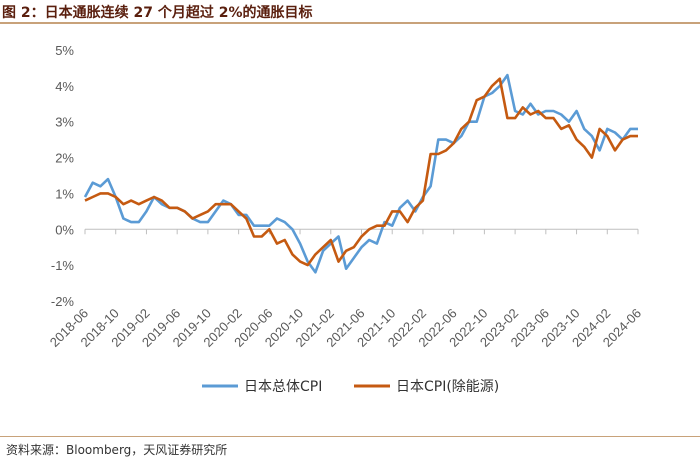  What do you see at coordinates (350, 12) in the screenshot?
I see `title-bar: 图 2：日本通胀连续 27 个月超过 2%的通胀目标` at bounding box center [350, 12].